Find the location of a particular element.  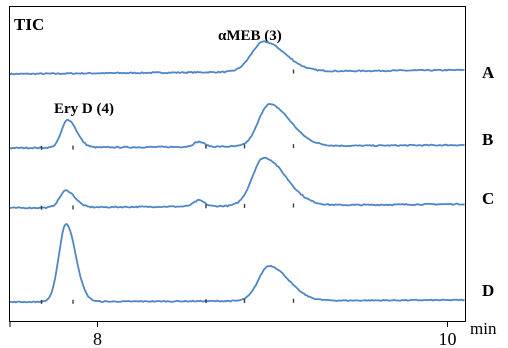

x-tick-label-10: 10 is located at coordinates (448, 338).